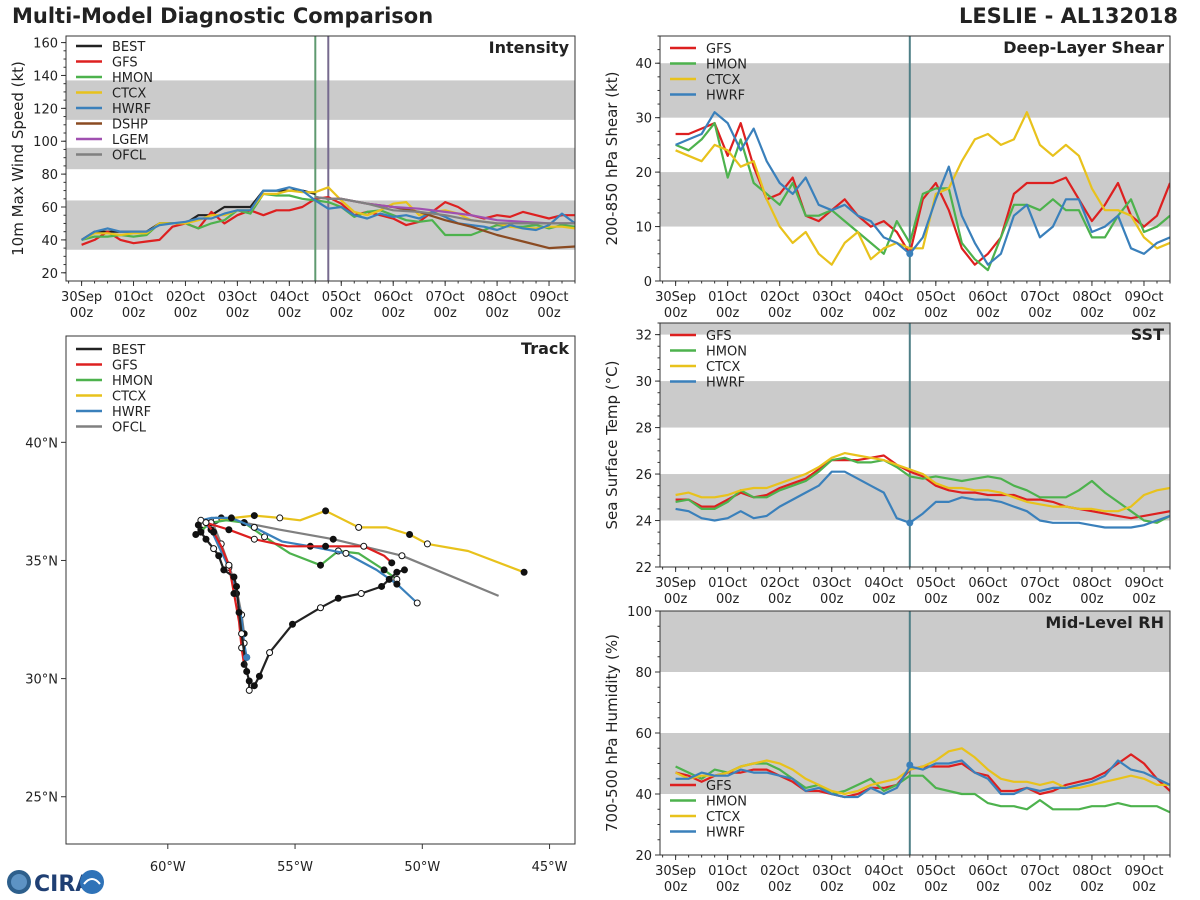  I want to click on intensity-ytick-label: 100, so click(45, 142).